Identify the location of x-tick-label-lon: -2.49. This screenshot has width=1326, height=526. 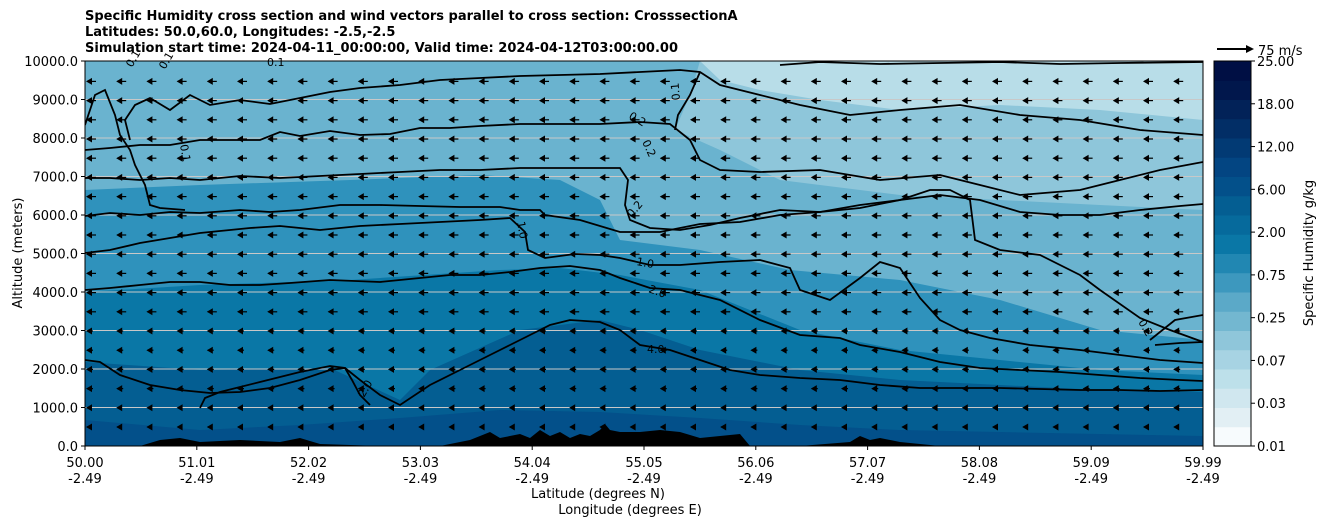
(644, 479).